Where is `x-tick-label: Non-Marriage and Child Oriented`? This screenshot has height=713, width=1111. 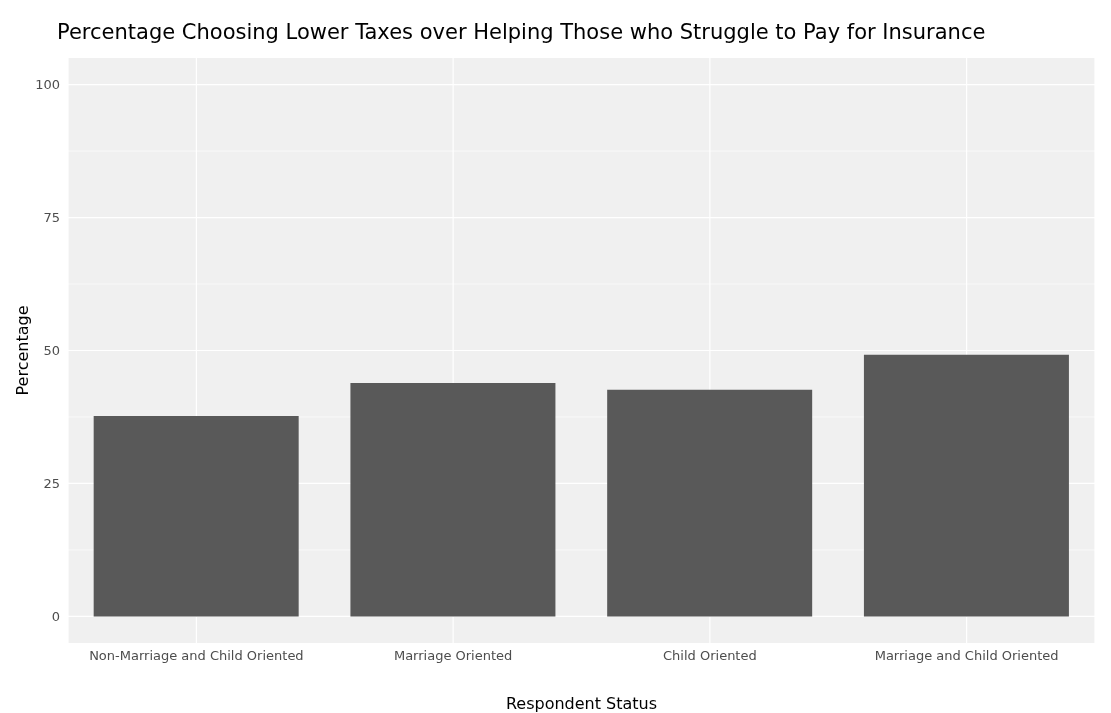 x-tick-label: Non-Marriage and Child Oriented is located at coordinates (196, 656).